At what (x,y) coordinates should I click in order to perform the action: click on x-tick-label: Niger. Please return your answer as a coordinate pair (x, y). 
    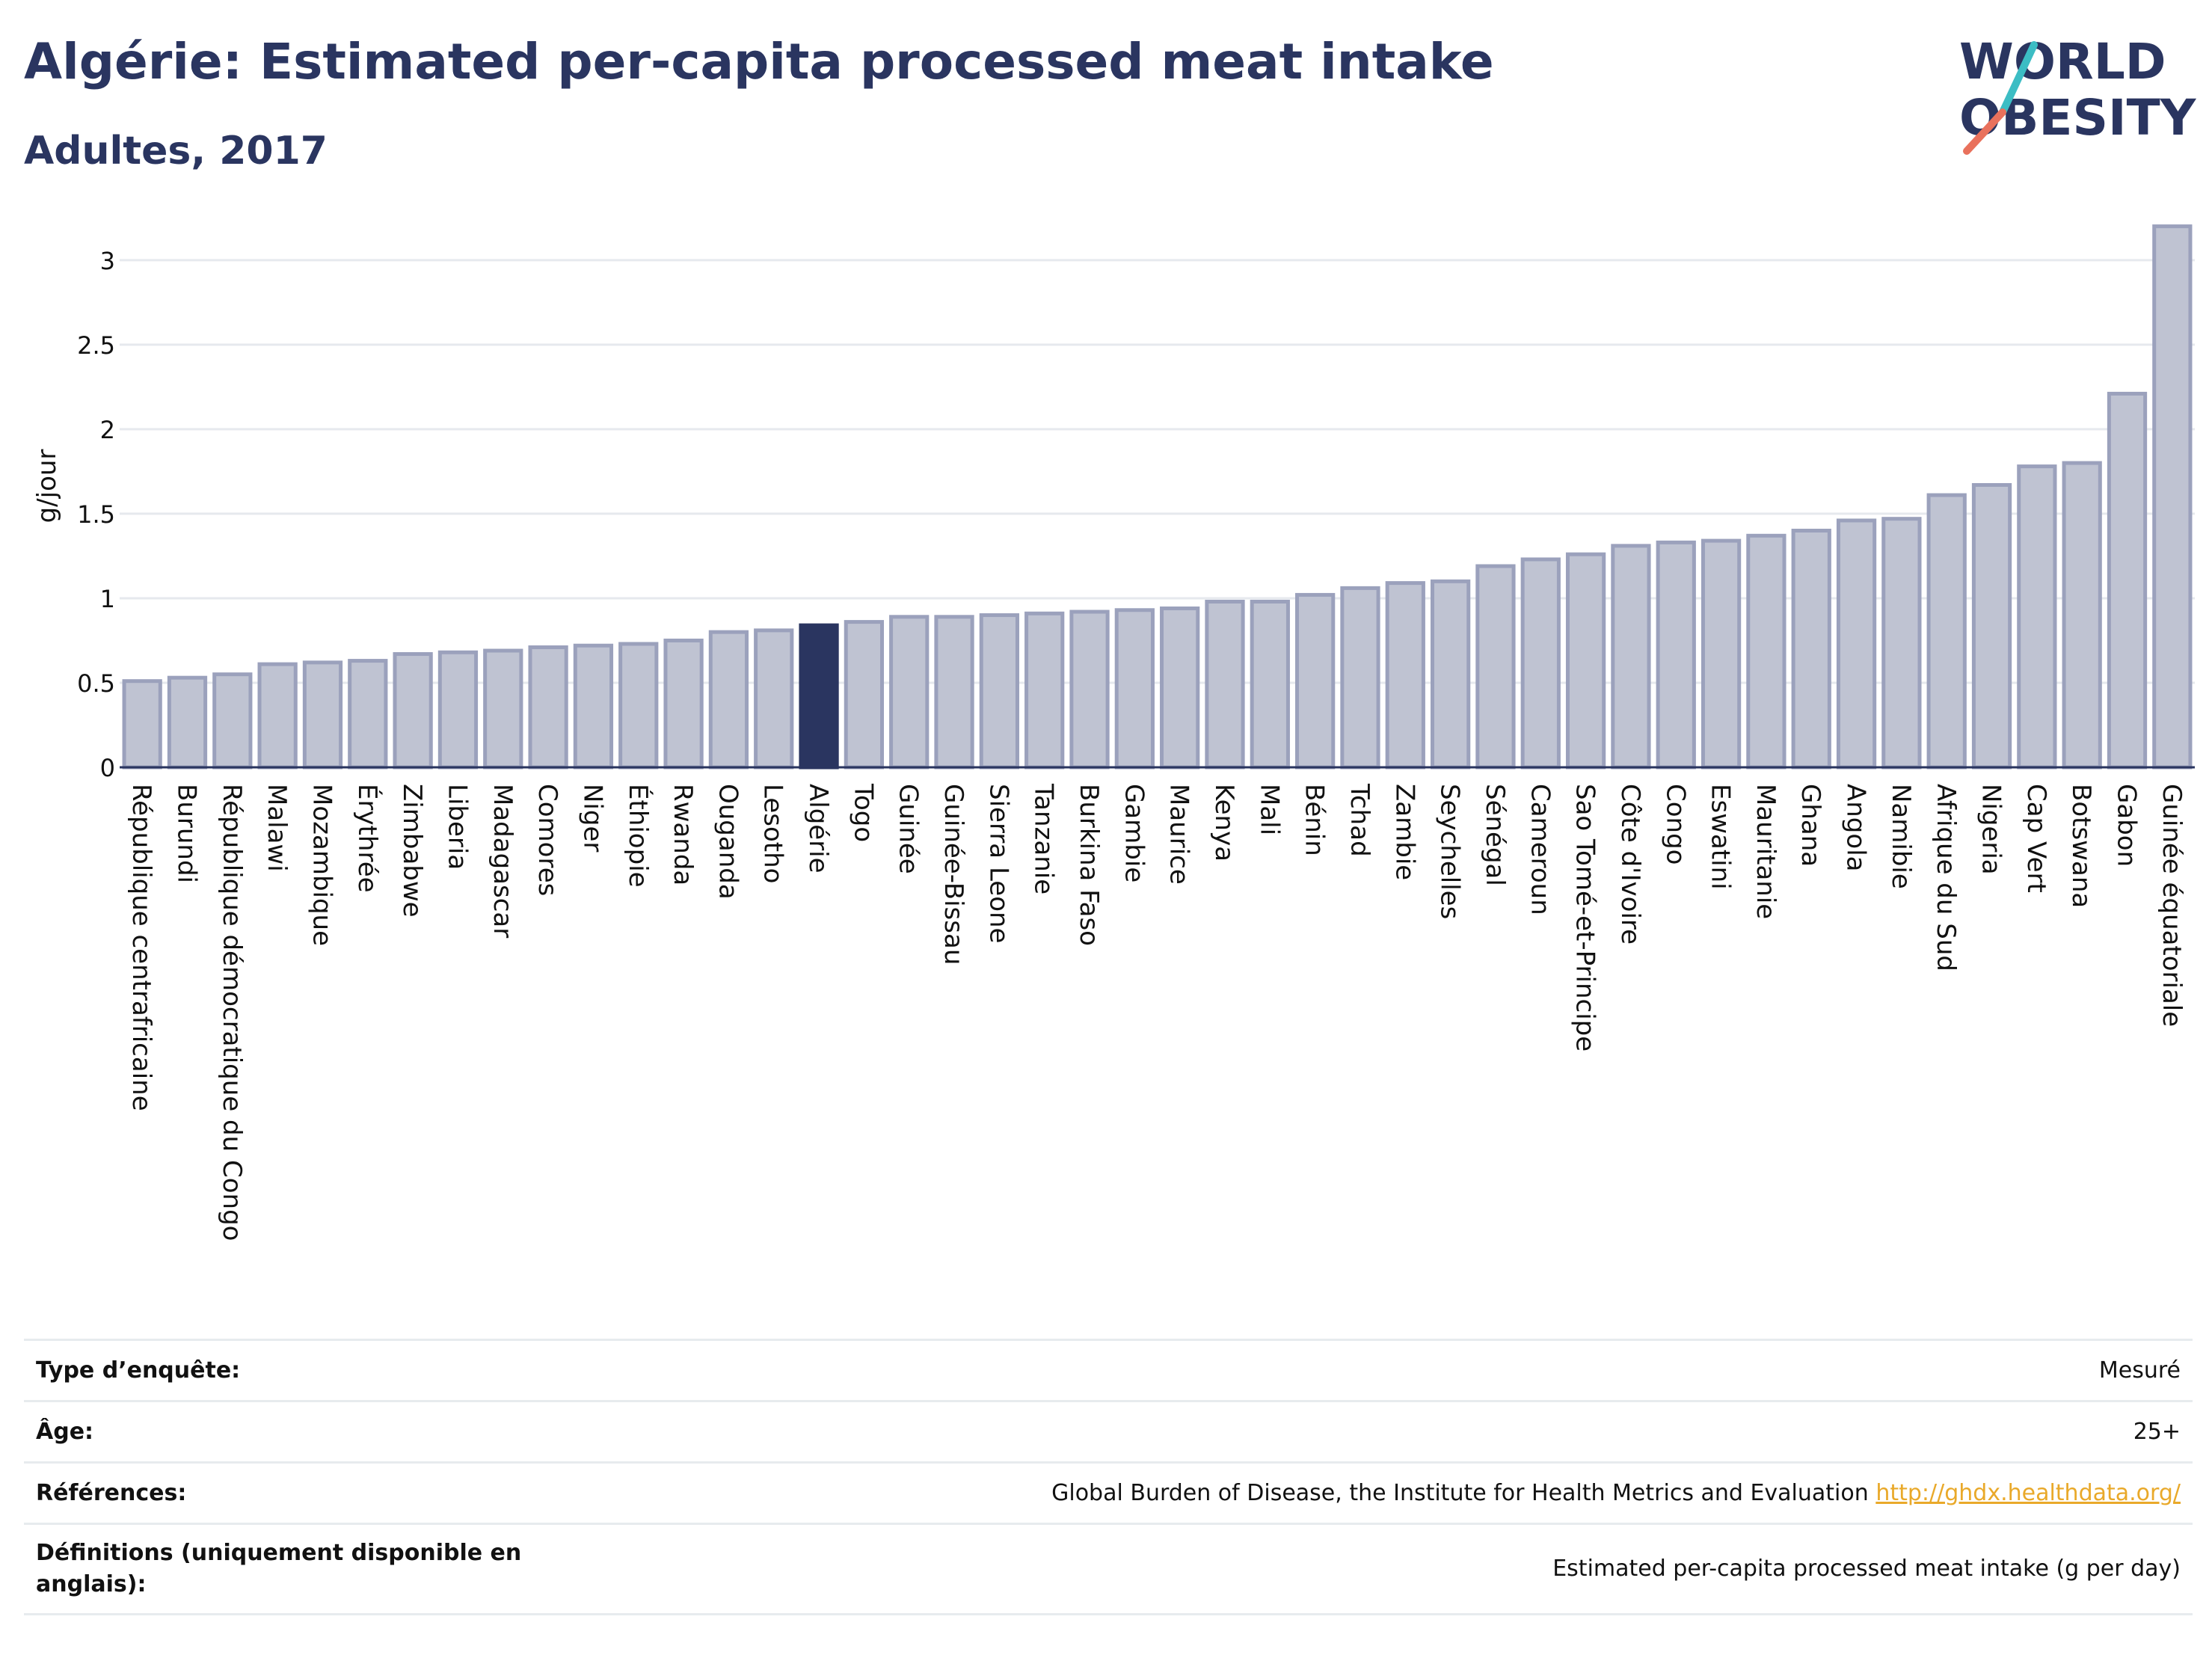
    Looking at the image, I should click on (592, 818).